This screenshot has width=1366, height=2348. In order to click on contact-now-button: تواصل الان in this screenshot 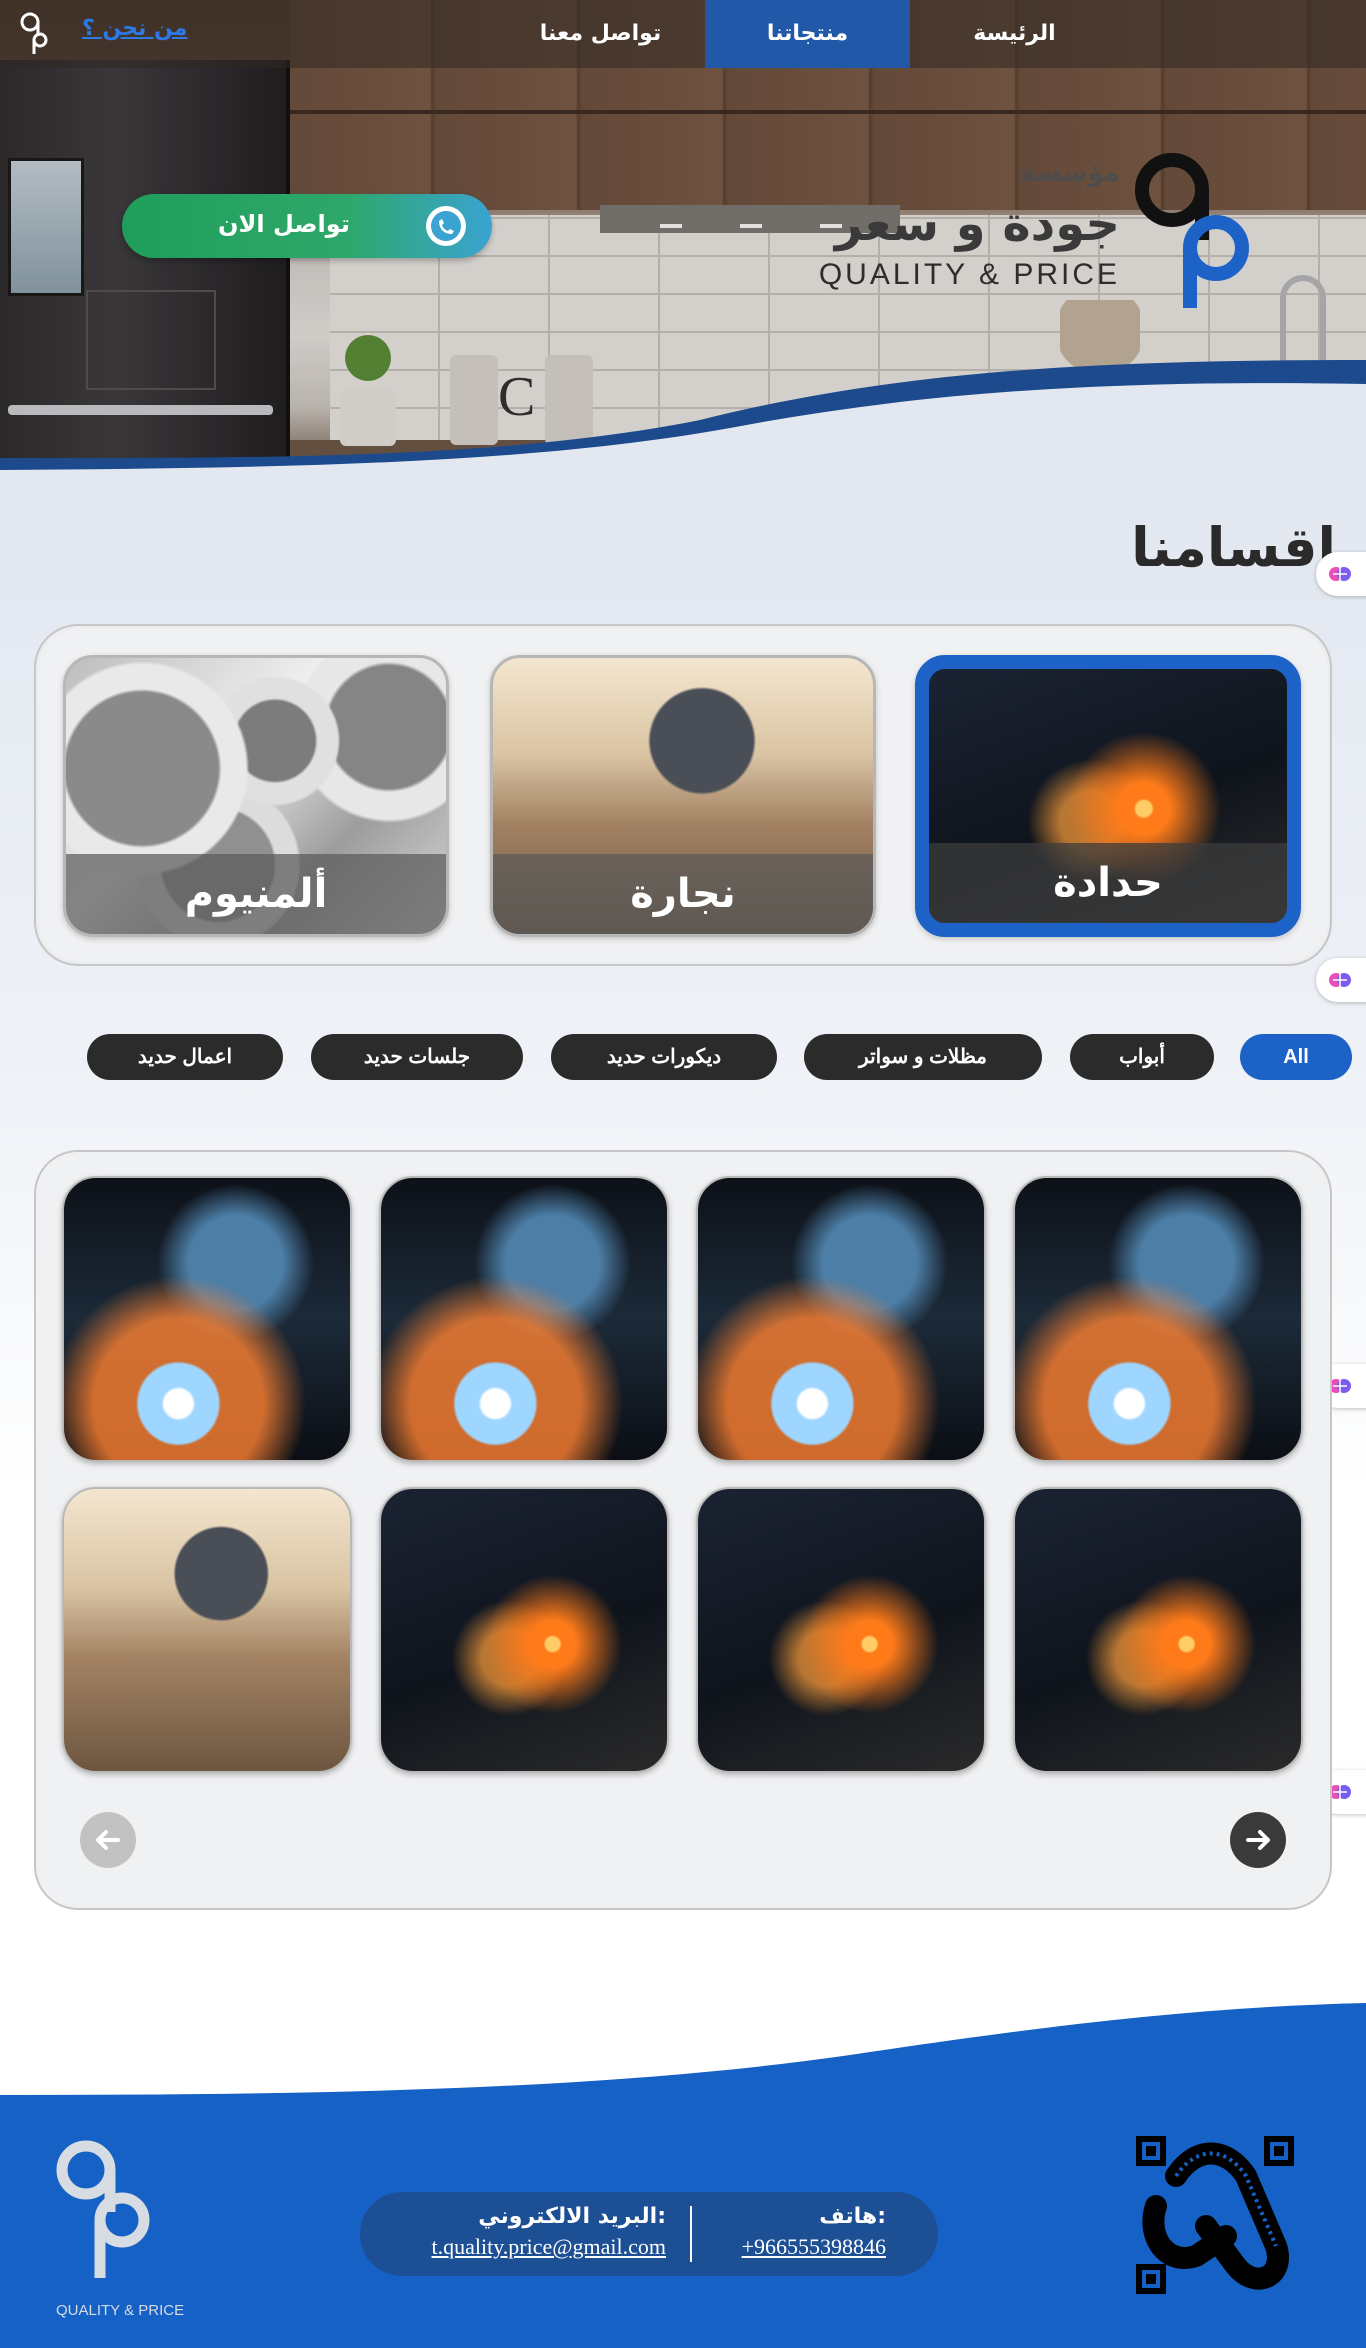, I will do `click(307, 226)`.